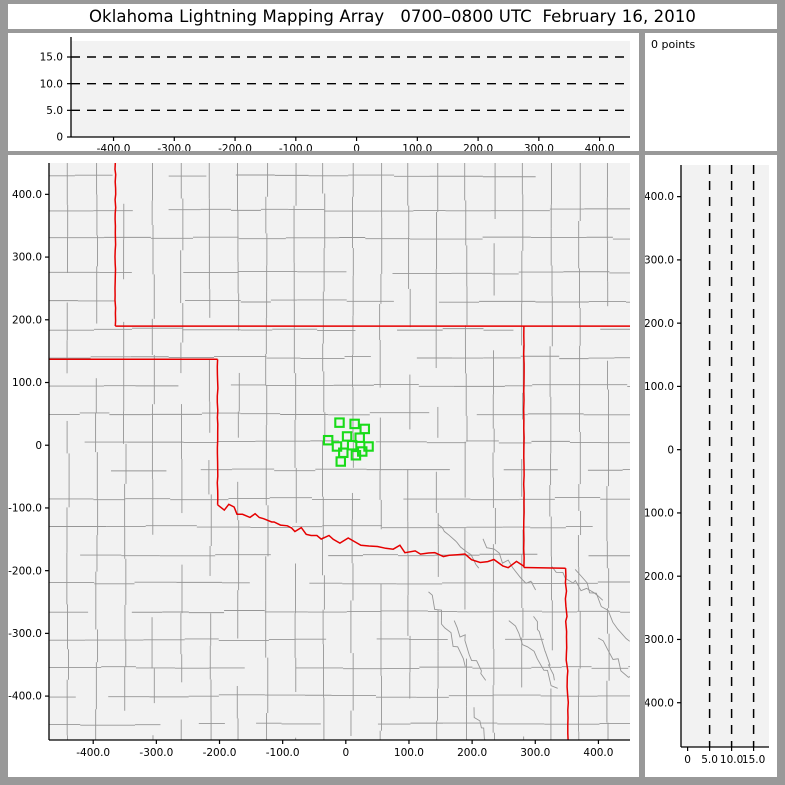  What do you see at coordinates (709, 760) in the screenshot?
I see `x-tick-label-1: 5.0` at bounding box center [709, 760].